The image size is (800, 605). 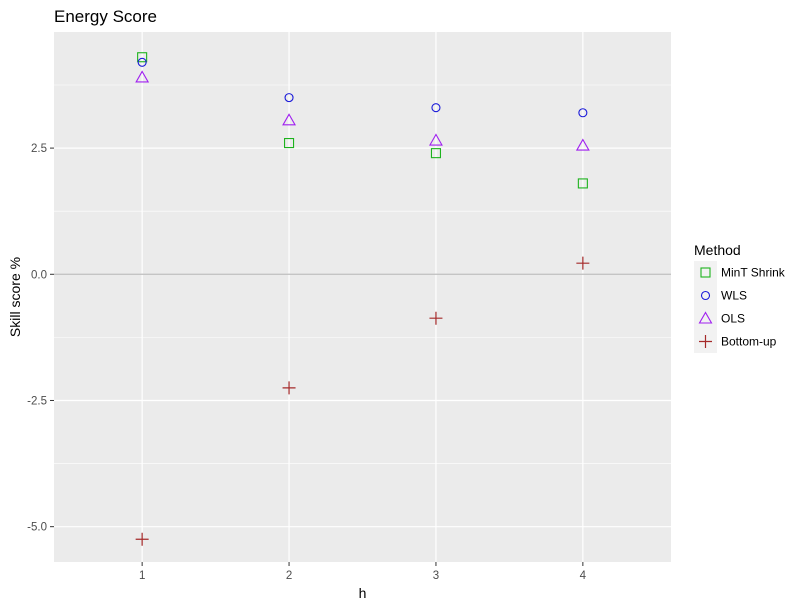 What do you see at coordinates (717, 250) in the screenshot?
I see `legend-title: Method` at bounding box center [717, 250].